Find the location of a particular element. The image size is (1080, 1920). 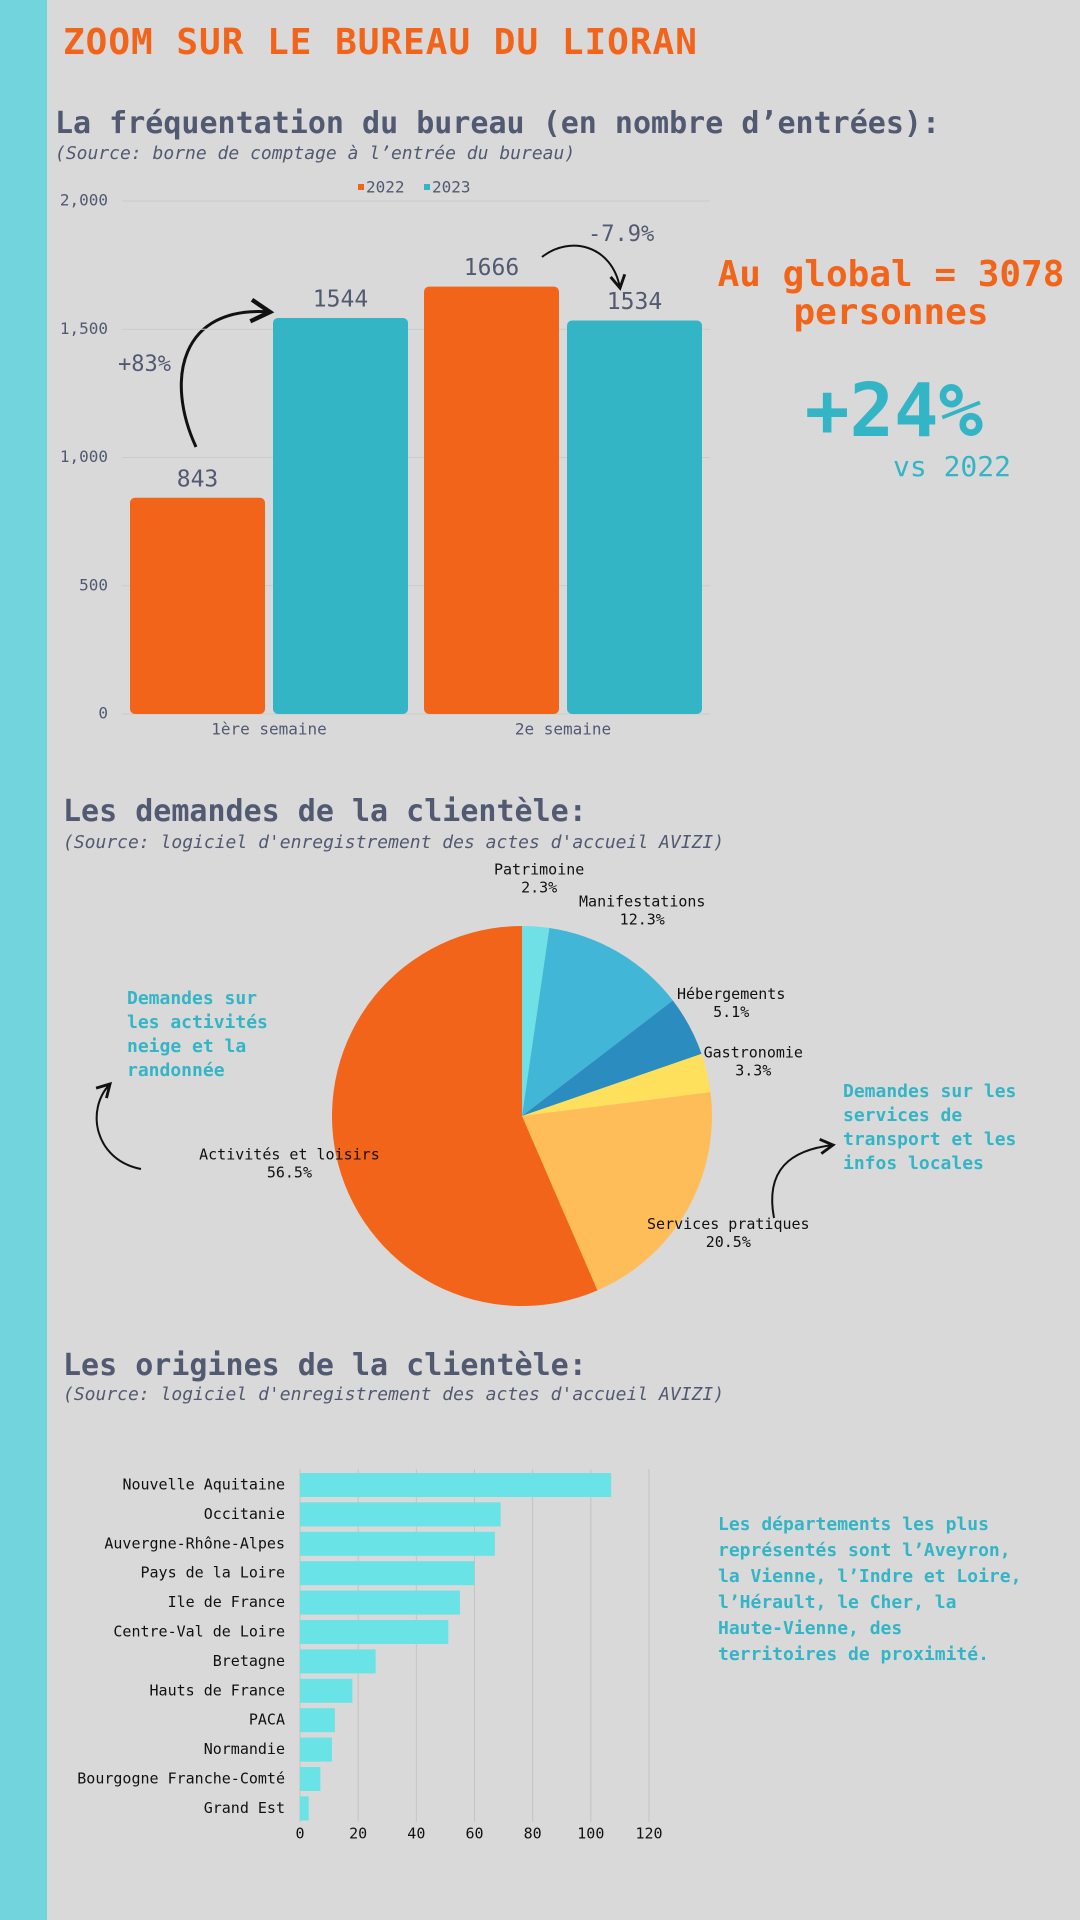

x-tick-label: 100 is located at coordinates (590, 1834).